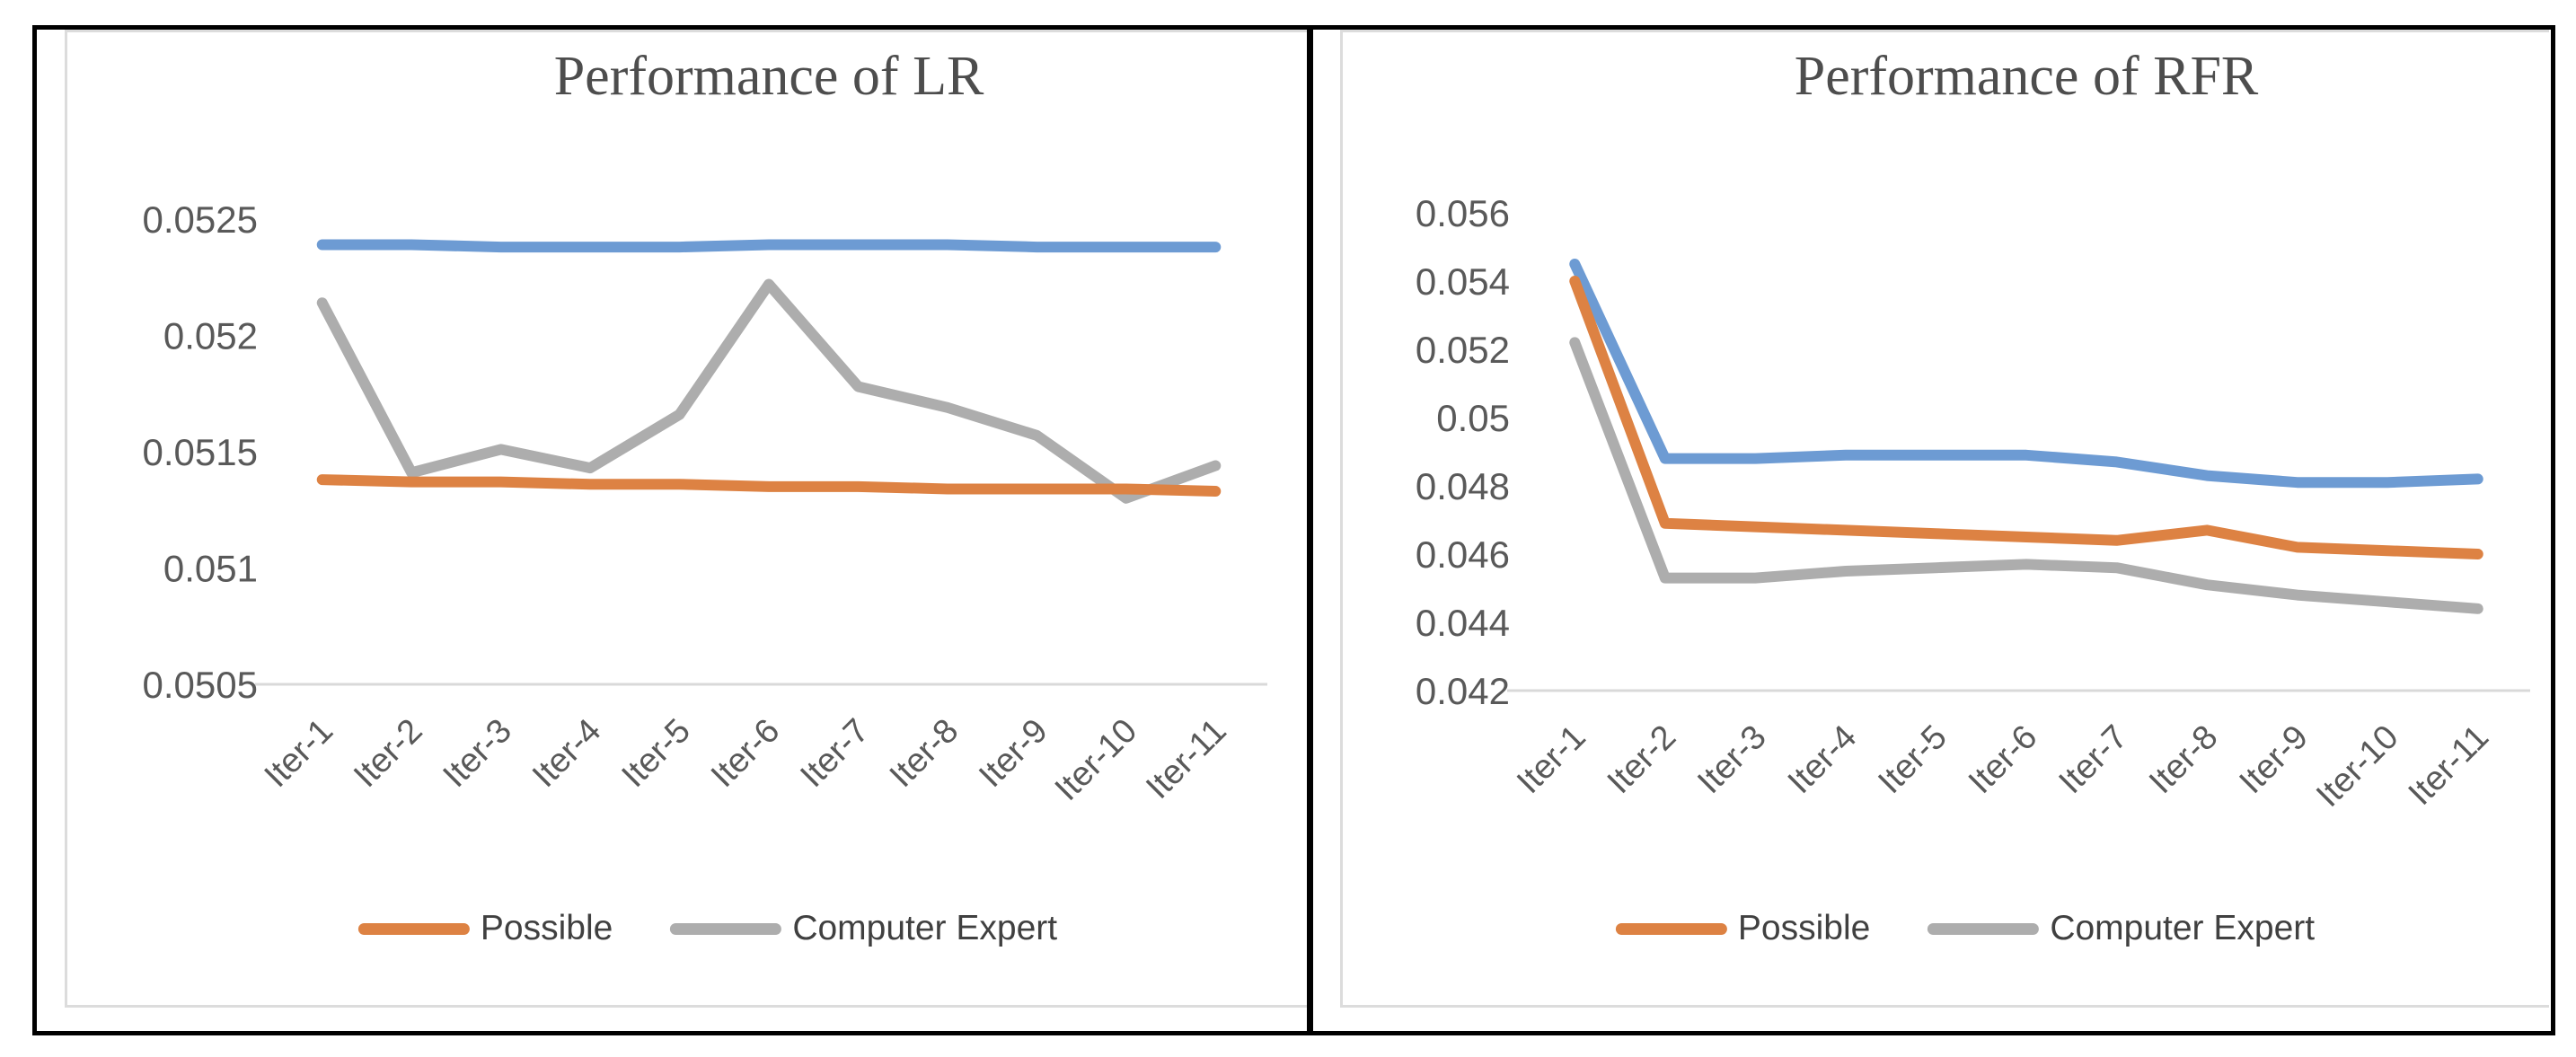  I want to click on y-axis-tick-label: 0.0525, so click(200, 220).